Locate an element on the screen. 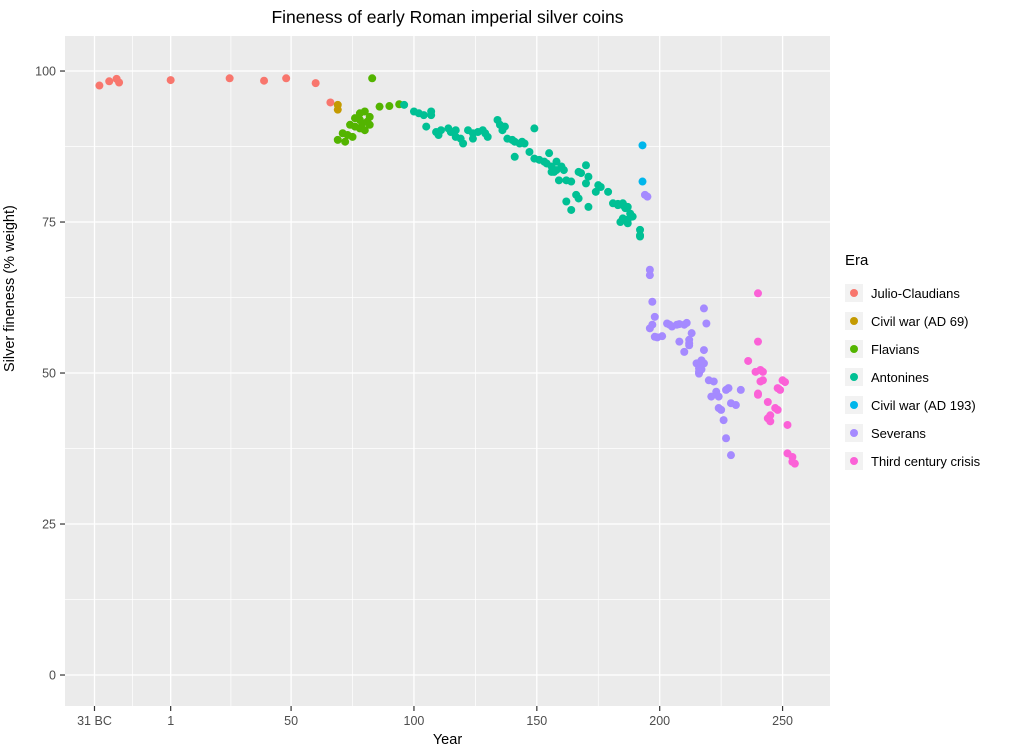 This screenshot has width=1024, height=753. legend-label: Antonines is located at coordinates (900, 377).